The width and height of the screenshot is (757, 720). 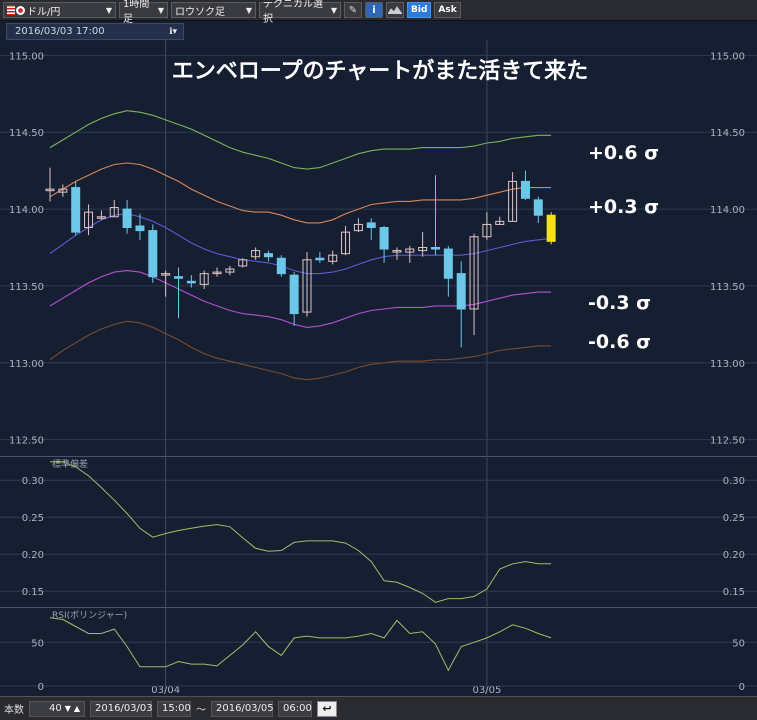 What do you see at coordinates (727, 210) in the screenshot?
I see `y-tick-label-right: 114.00` at bounding box center [727, 210].